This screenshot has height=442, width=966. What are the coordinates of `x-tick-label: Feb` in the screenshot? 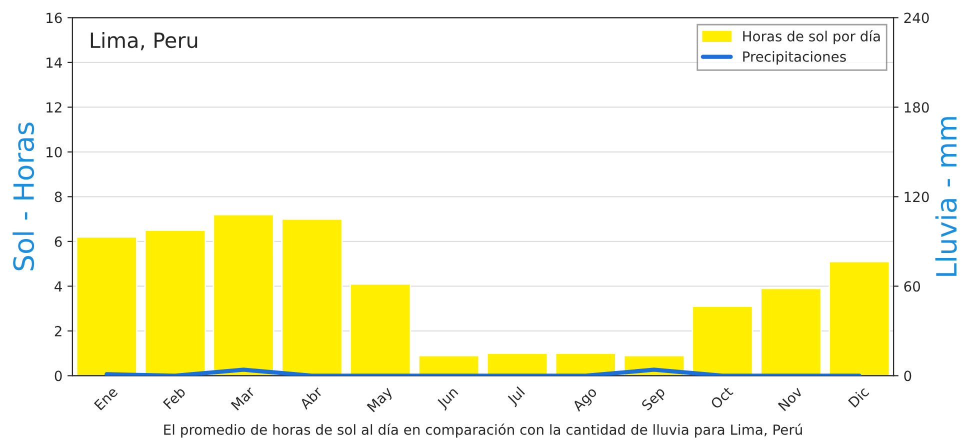 It's located at (174, 398).